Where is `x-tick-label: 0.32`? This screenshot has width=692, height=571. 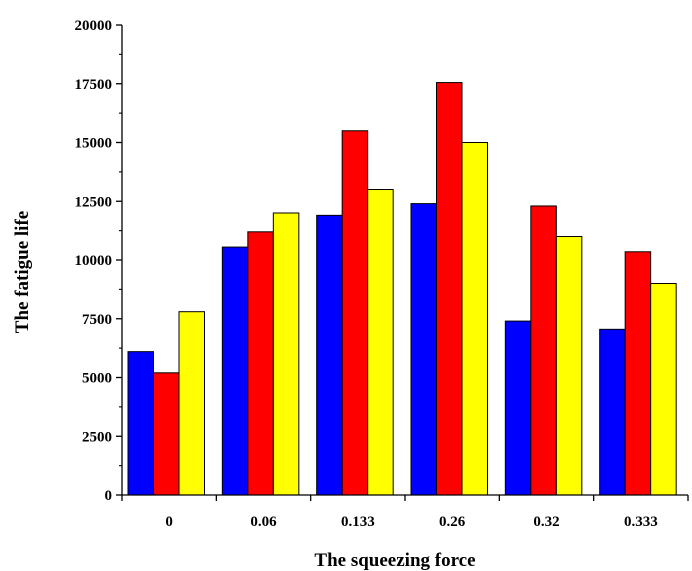 x-tick-label: 0.32 is located at coordinates (546, 522).